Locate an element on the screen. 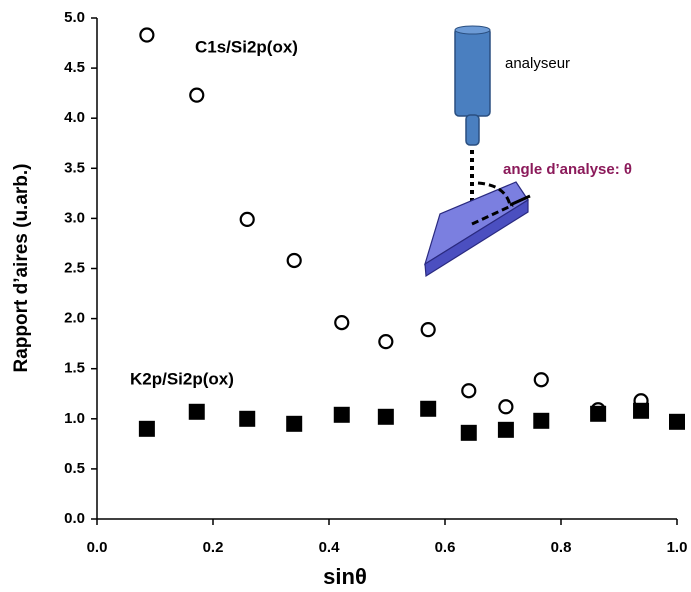 The width and height of the screenshot is (691, 592). annotation: analyseur is located at coordinates (537, 63).